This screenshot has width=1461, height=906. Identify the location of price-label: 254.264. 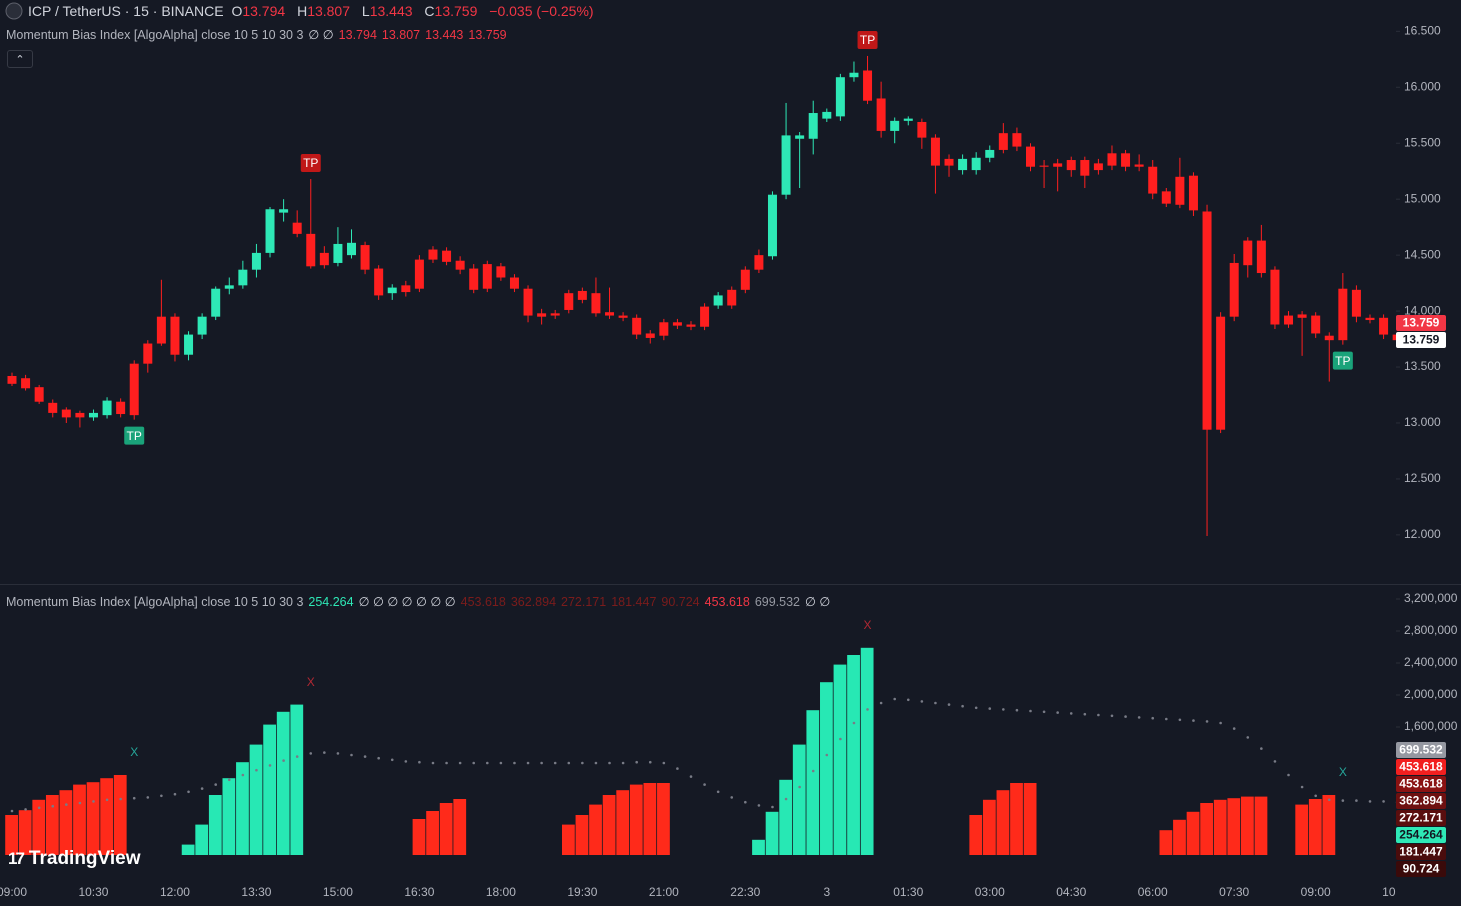
(1421, 835).